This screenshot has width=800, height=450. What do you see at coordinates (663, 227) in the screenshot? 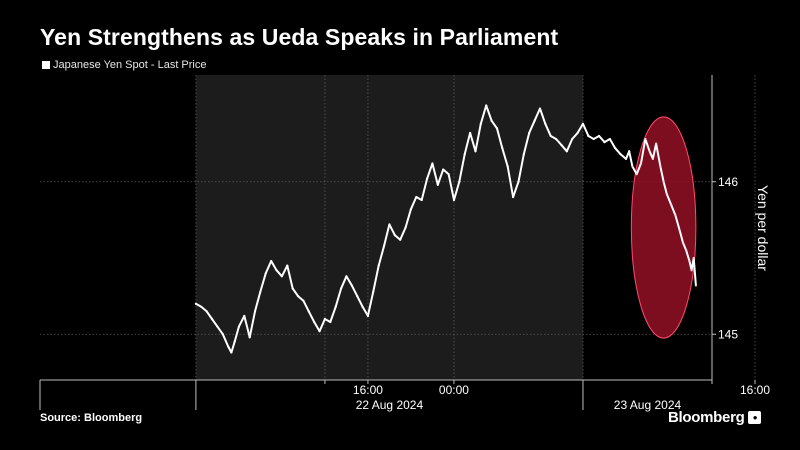
I see `highlight-ellipse` at bounding box center [663, 227].